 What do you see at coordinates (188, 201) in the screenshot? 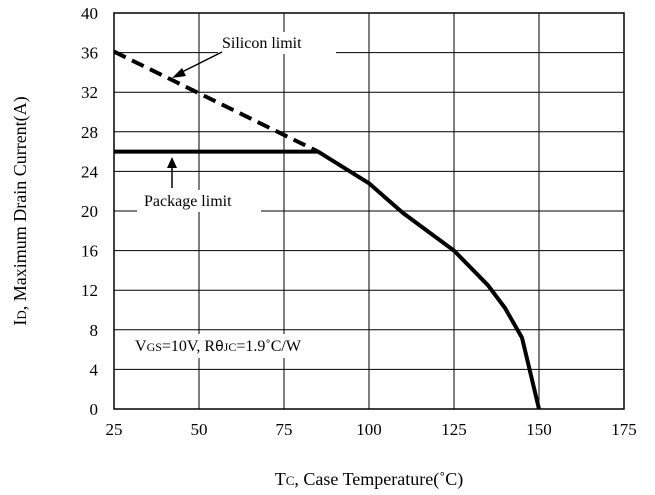
I see `package-limit-label: Package limit` at bounding box center [188, 201].